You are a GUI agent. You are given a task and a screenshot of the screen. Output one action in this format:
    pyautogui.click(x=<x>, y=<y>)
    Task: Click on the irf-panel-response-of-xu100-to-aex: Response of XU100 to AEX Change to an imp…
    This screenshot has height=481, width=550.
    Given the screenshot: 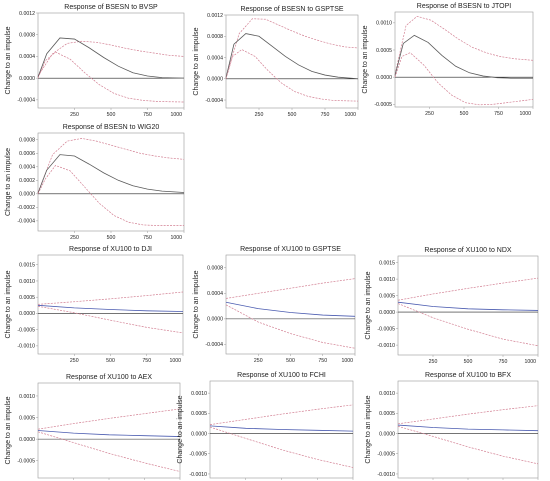 What is the action you would take?
    pyautogui.click(x=93, y=427)
    